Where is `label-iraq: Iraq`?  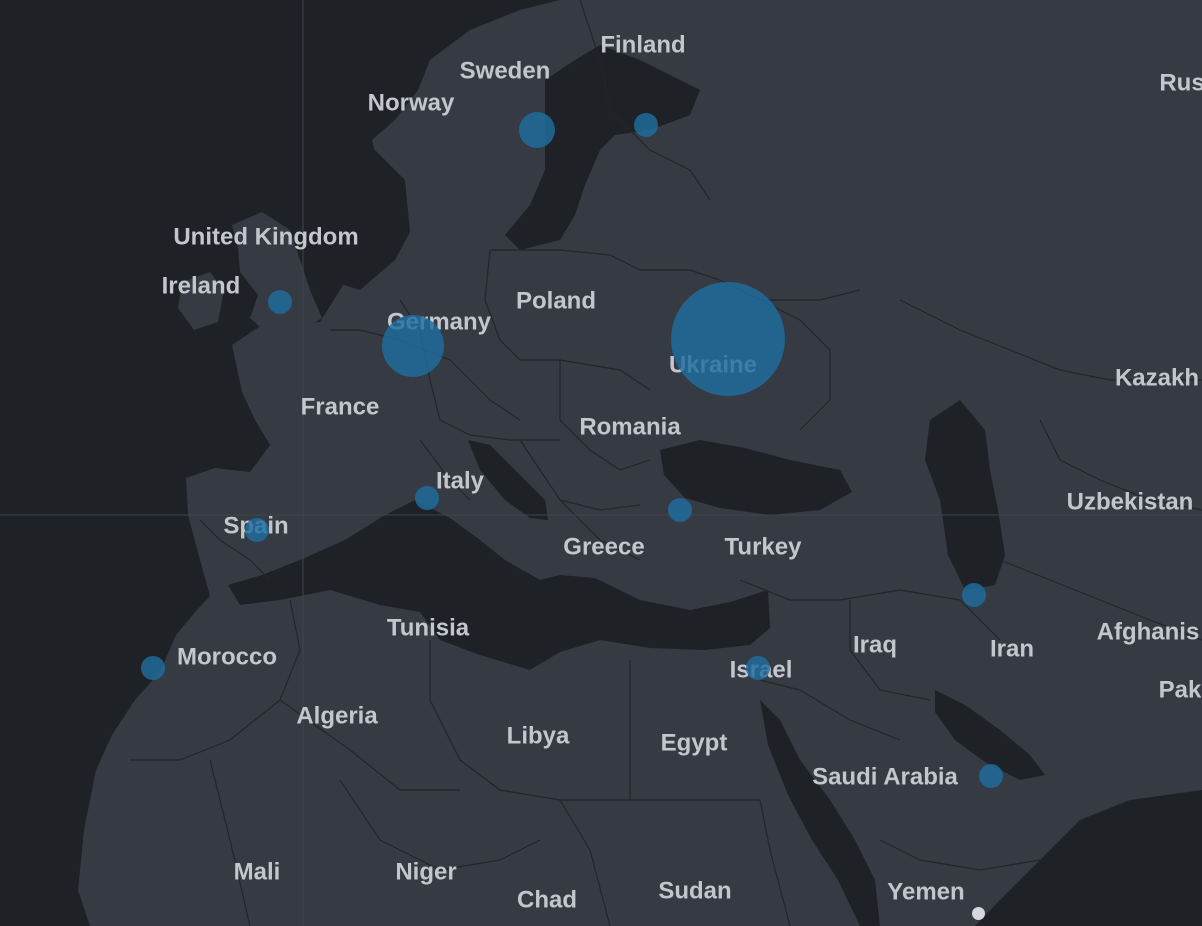
label-iraq: Iraq is located at coordinates (875, 645).